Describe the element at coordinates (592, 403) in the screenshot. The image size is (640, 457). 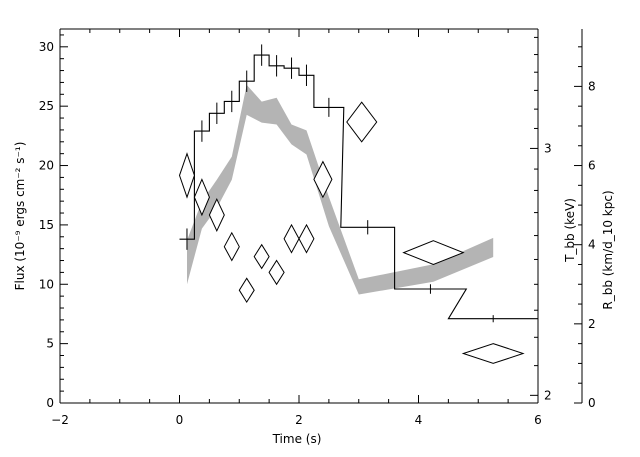
I see `radius-tick-label: 0` at that location.